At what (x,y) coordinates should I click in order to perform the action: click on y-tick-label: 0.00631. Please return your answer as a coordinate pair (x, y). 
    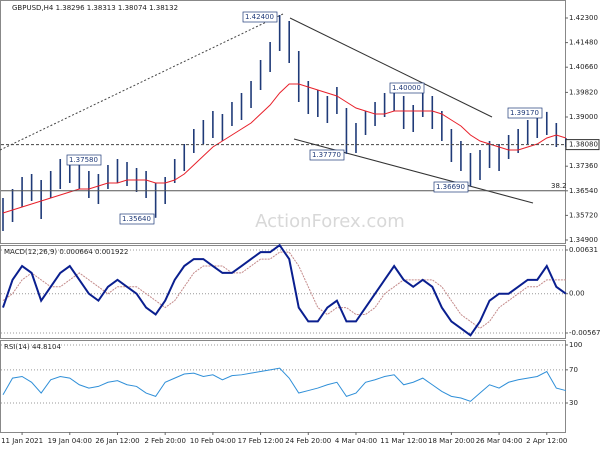
    Looking at the image, I should click on (583, 250).